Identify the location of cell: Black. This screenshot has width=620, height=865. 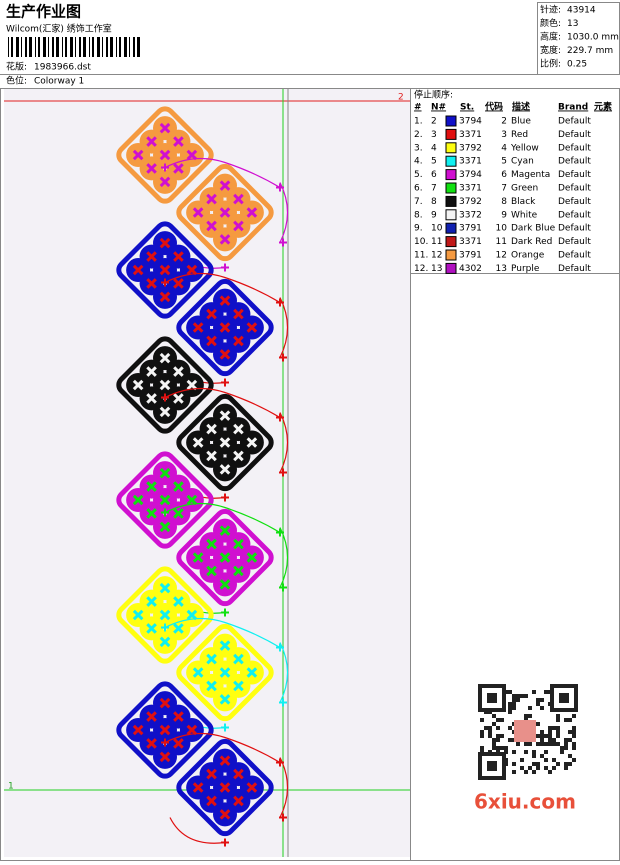
(523, 202).